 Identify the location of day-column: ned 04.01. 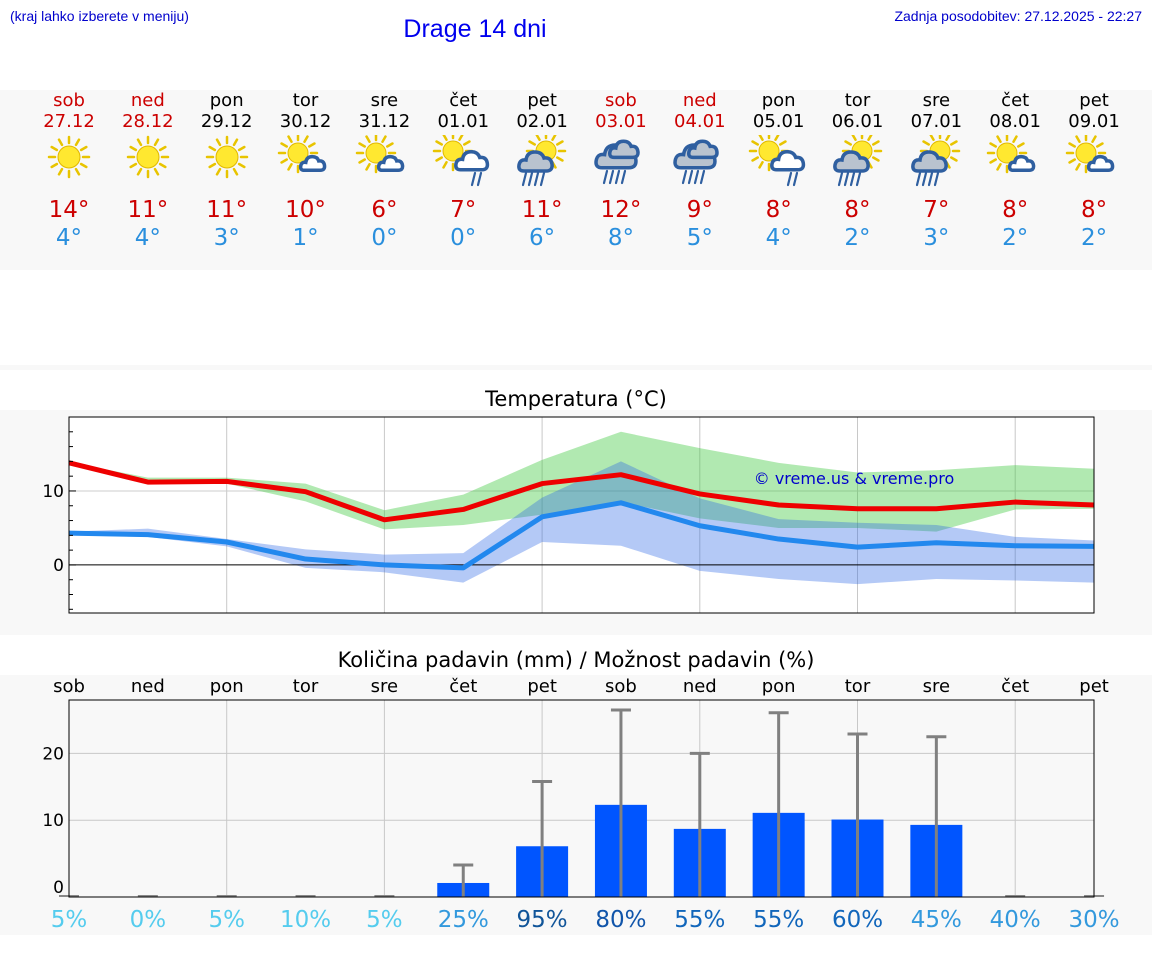
(700, 141).